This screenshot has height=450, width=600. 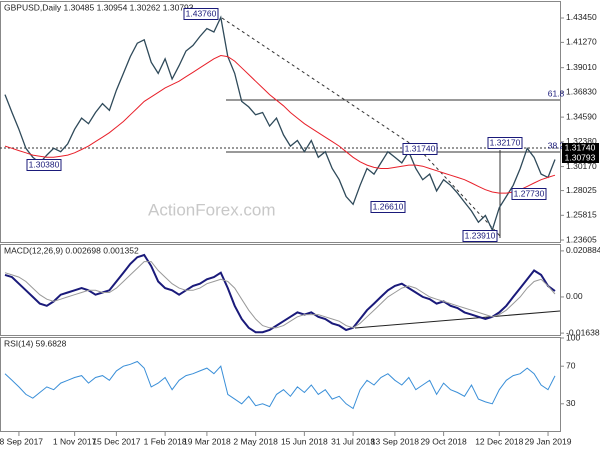 I want to click on x-tick-label: 15 Dec 2017, so click(x=116, y=441).